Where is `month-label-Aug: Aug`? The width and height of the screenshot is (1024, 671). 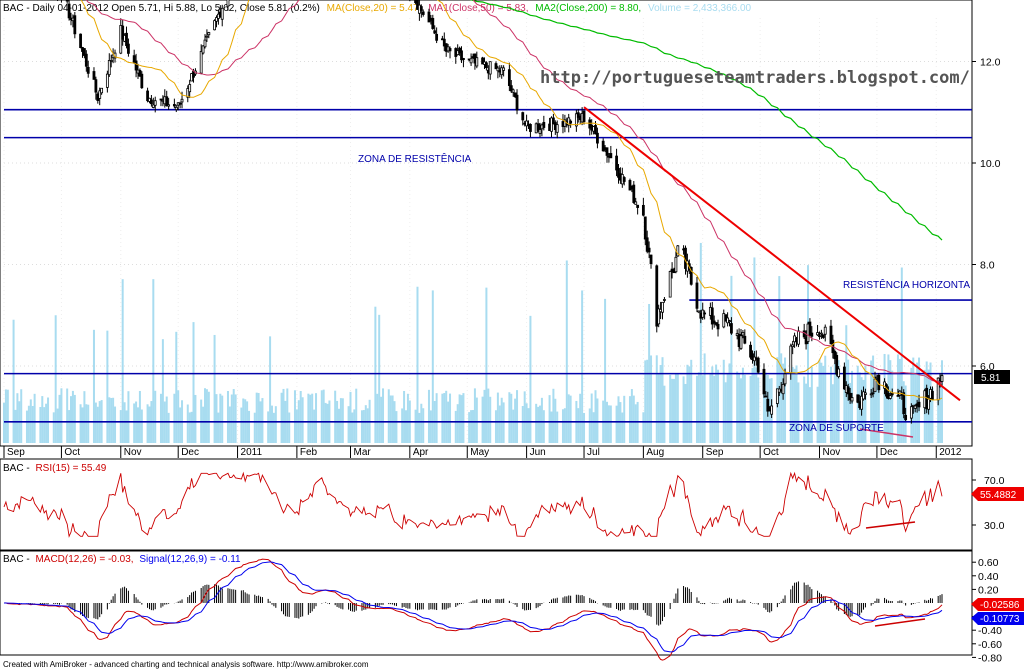
month-label-Aug: Aug is located at coordinates (655, 452).